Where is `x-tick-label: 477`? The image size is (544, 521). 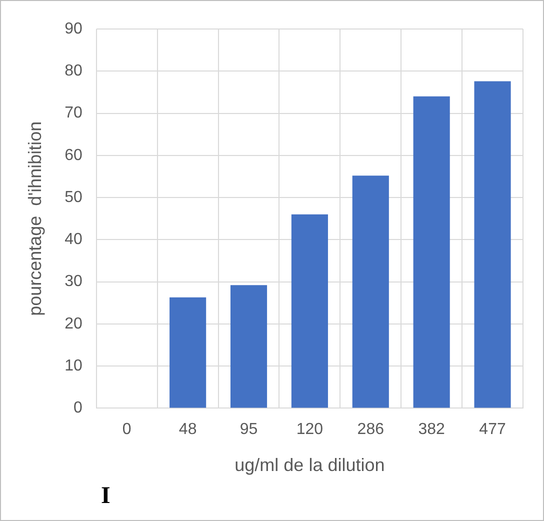 x-tick-label: 477 is located at coordinates (492, 429).